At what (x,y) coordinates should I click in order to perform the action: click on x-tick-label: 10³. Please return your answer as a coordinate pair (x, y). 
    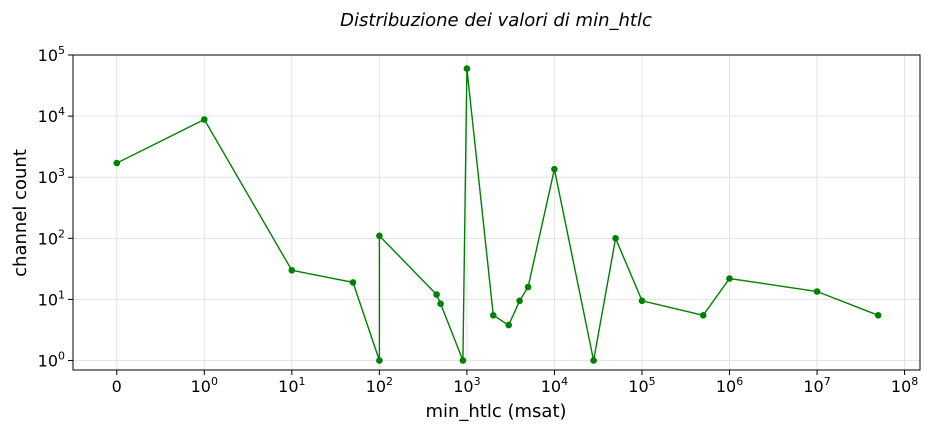
    Looking at the image, I should click on (466, 385).